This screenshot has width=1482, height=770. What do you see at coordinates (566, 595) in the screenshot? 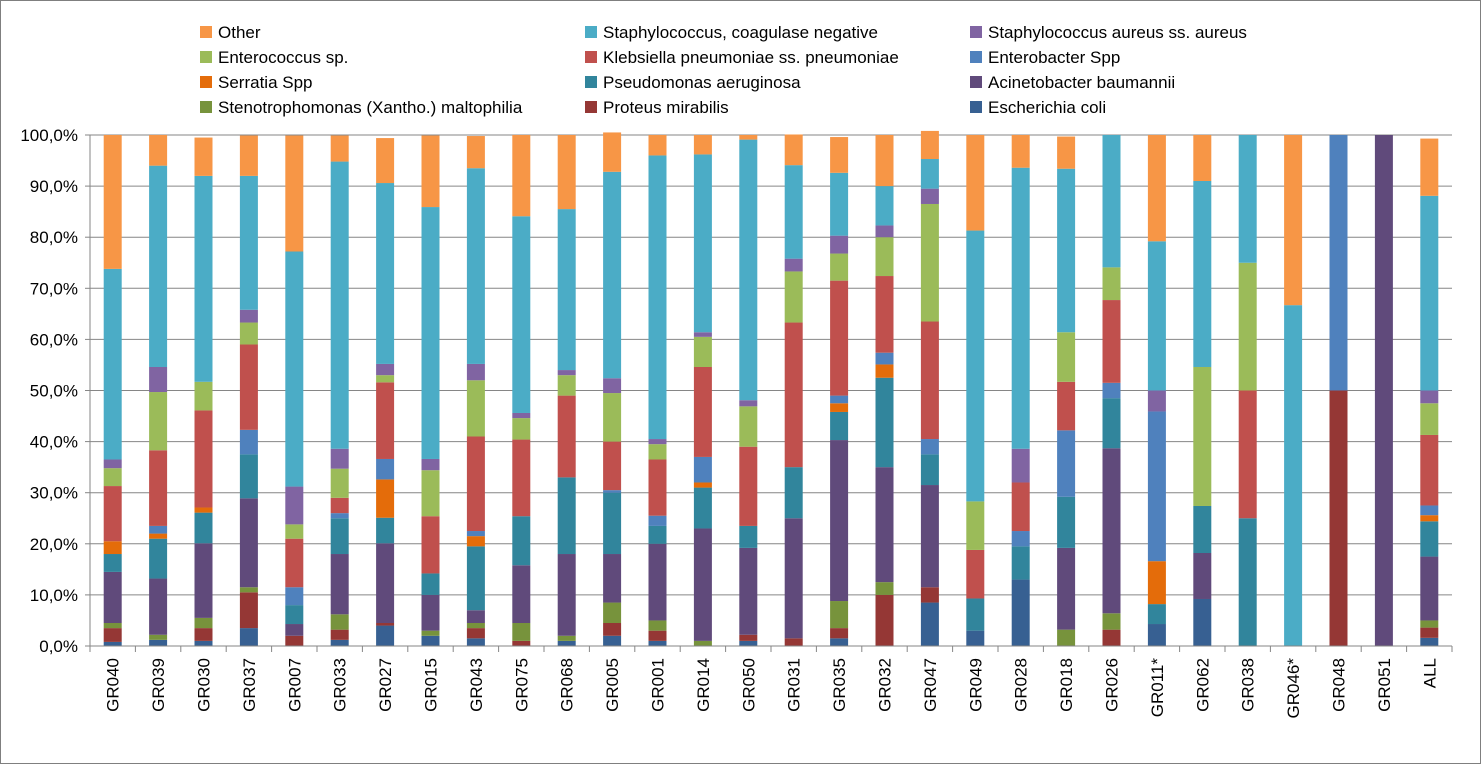
I see `bar-segment-gr068-acinetobacter-baumannii` at bounding box center [566, 595].